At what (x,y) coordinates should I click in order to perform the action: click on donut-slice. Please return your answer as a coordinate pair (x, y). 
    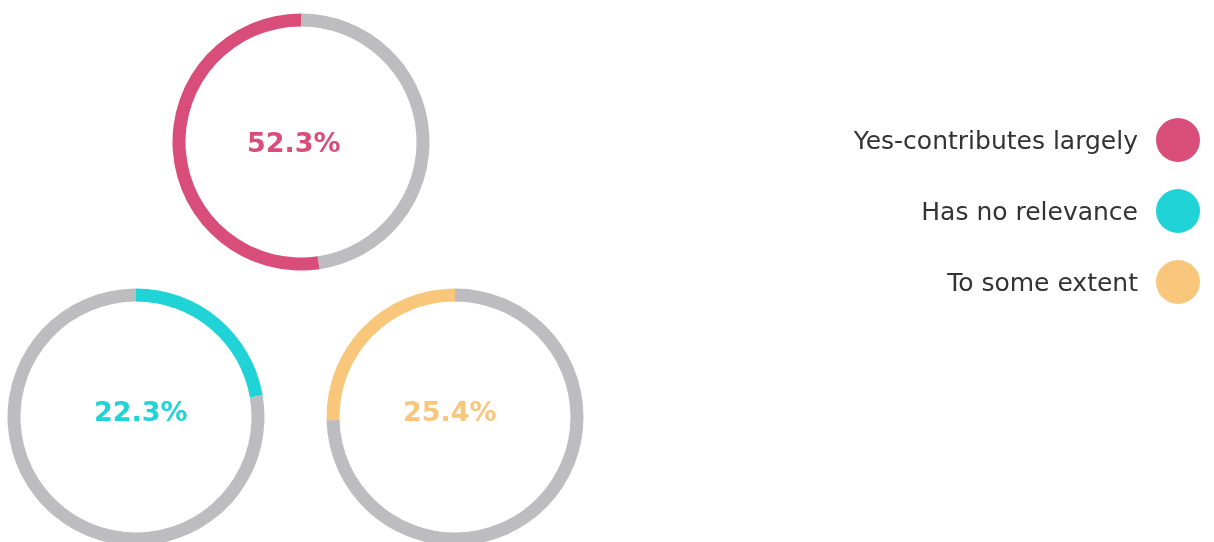
    Looking at the image, I should click on (199, 343).